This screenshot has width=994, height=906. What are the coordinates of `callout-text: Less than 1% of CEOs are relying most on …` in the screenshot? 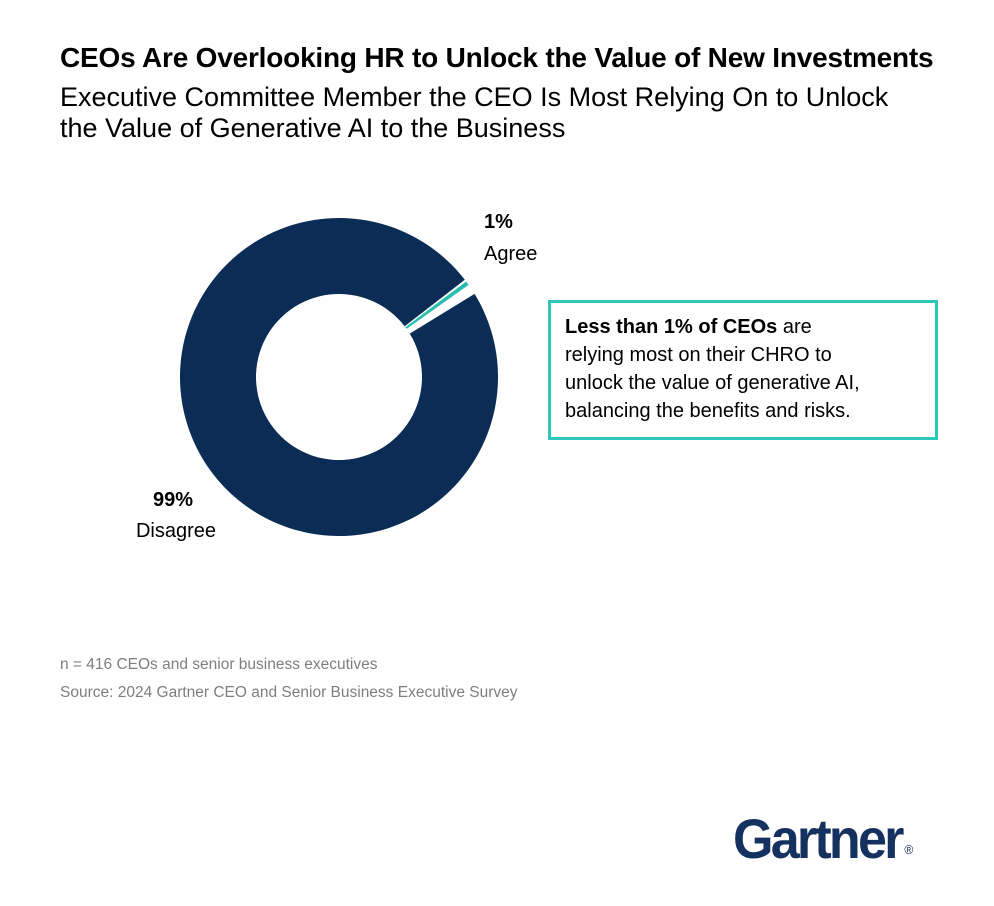 It's located at (743, 369).